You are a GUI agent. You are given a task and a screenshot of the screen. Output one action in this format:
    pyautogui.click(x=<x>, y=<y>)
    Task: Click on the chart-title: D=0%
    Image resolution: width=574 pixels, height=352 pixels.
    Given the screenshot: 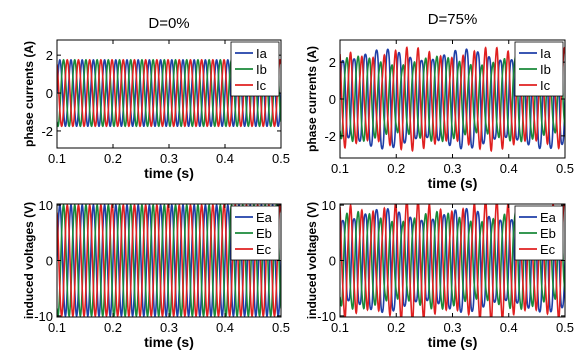 What is the action you would take?
    pyautogui.click(x=168, y=23)
    